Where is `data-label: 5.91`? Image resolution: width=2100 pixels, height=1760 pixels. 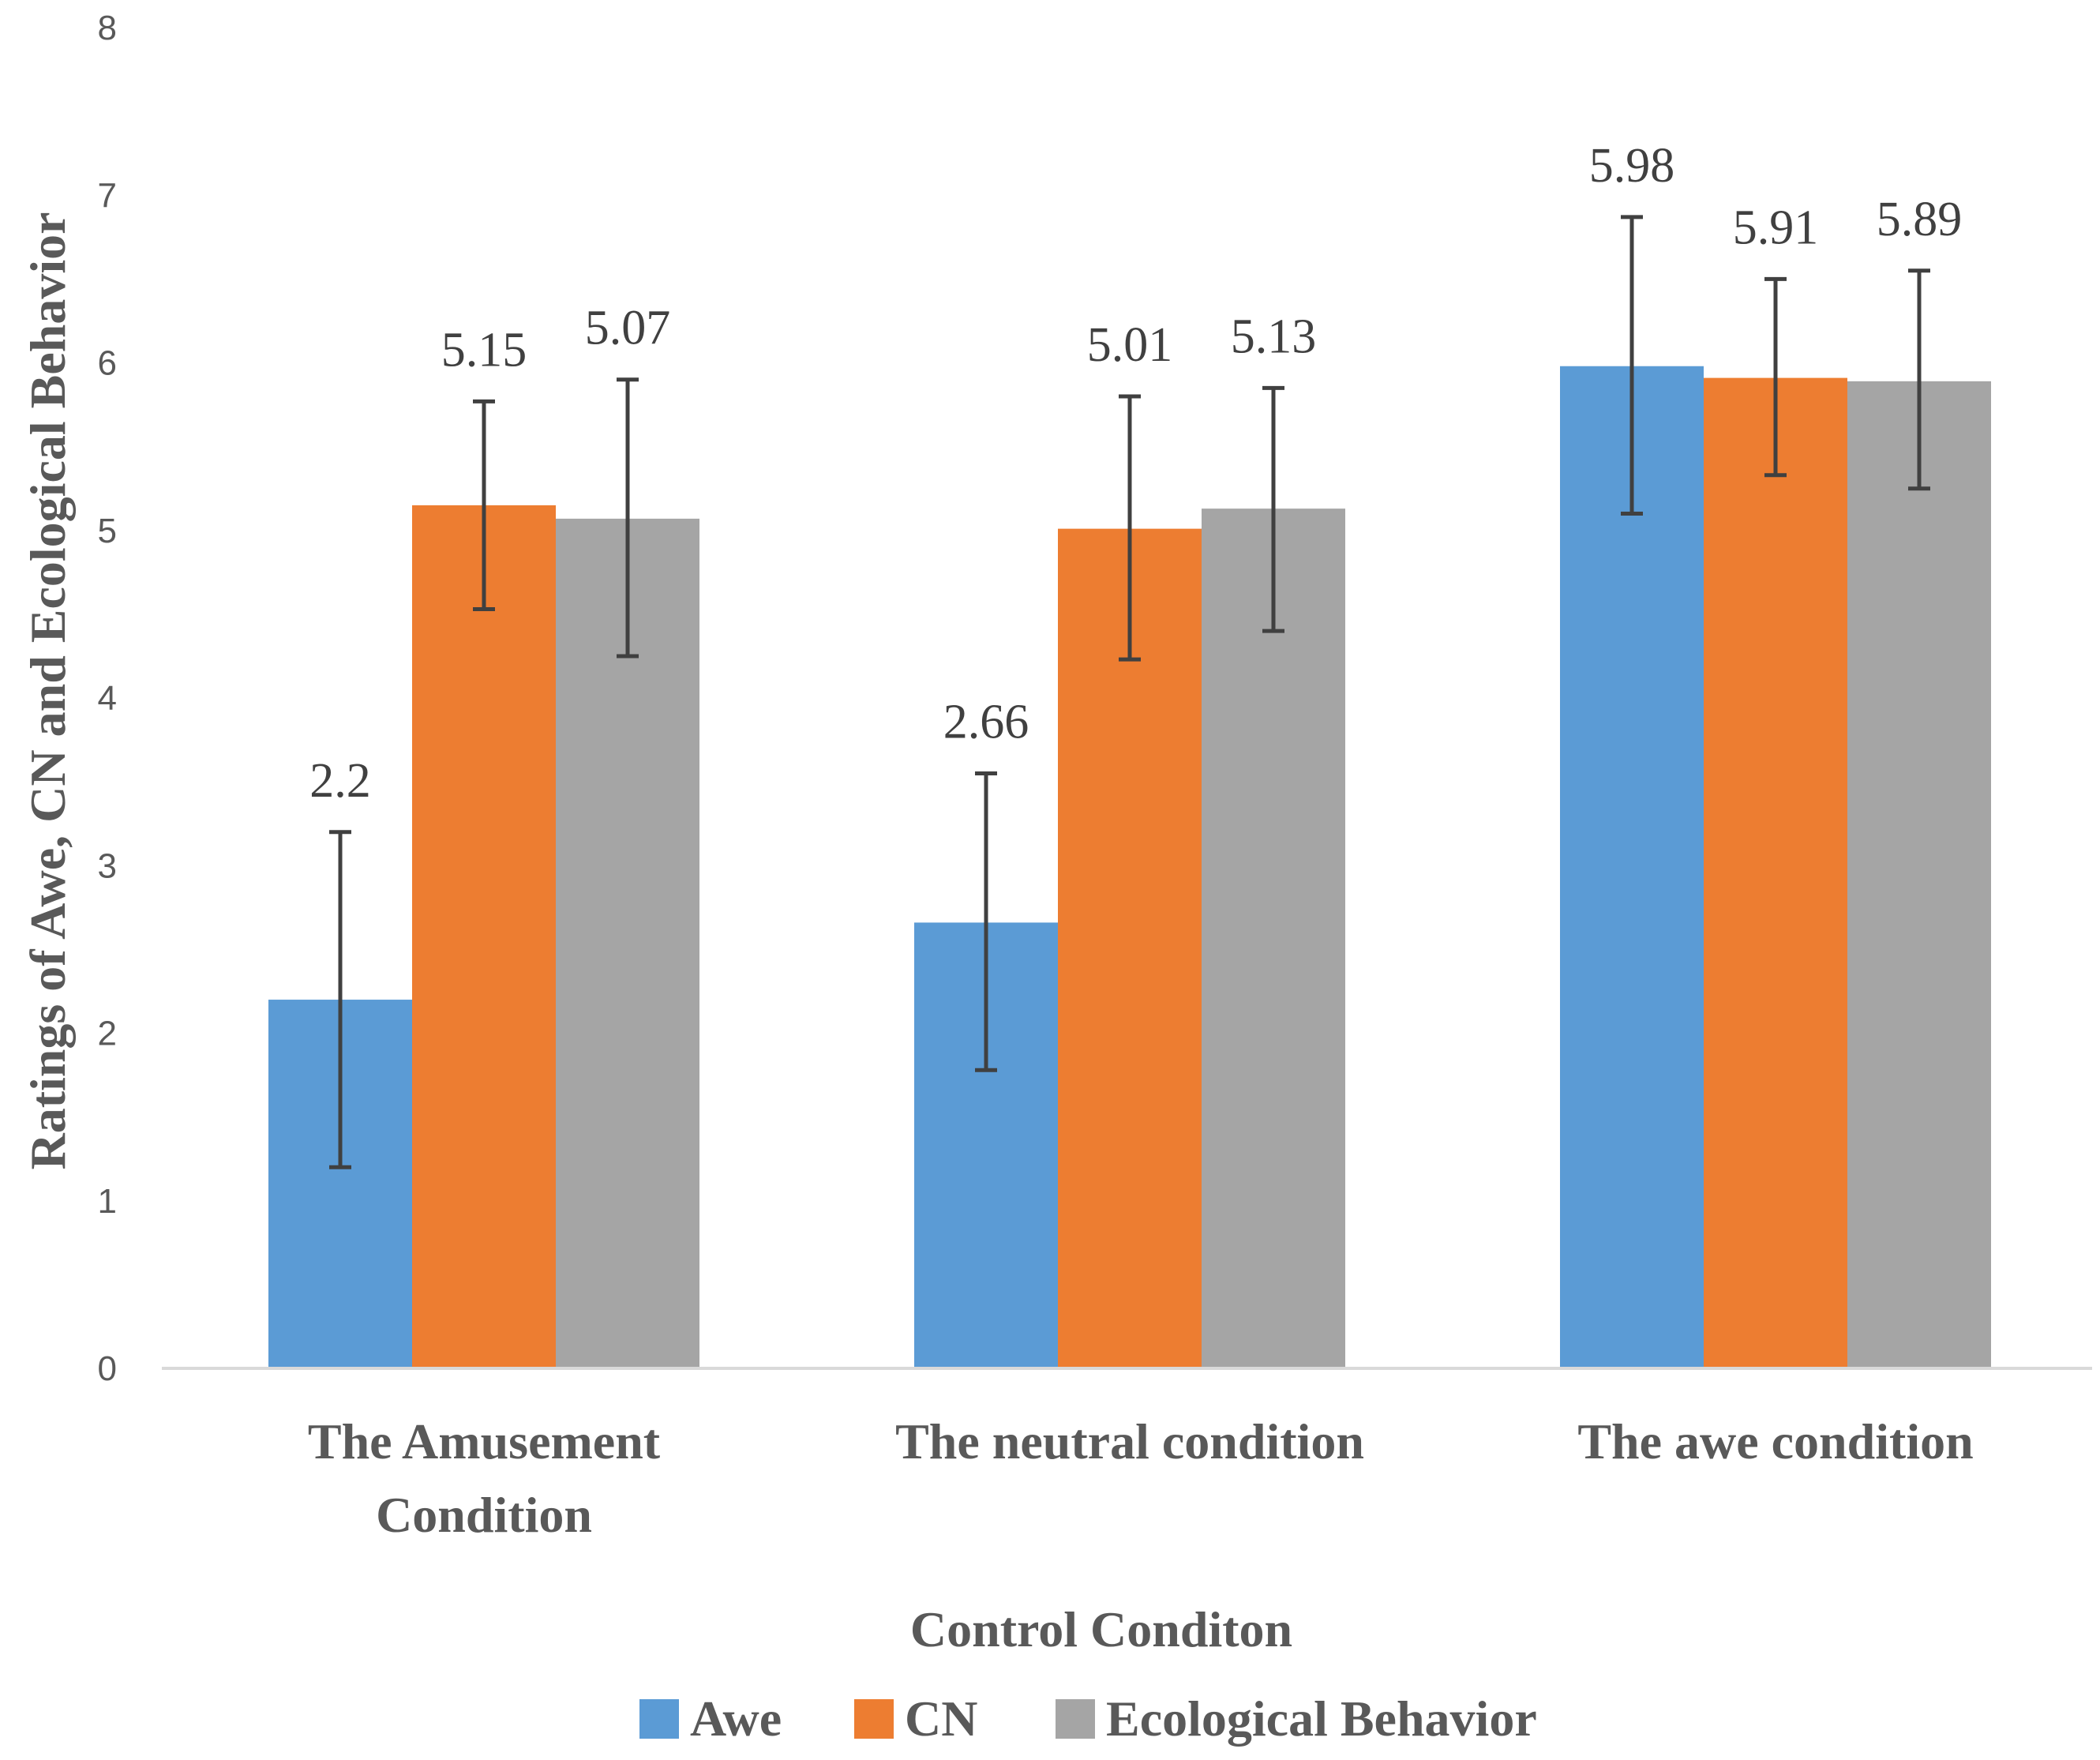
data-label: 5.91 is located at coordinates (1776, 227).